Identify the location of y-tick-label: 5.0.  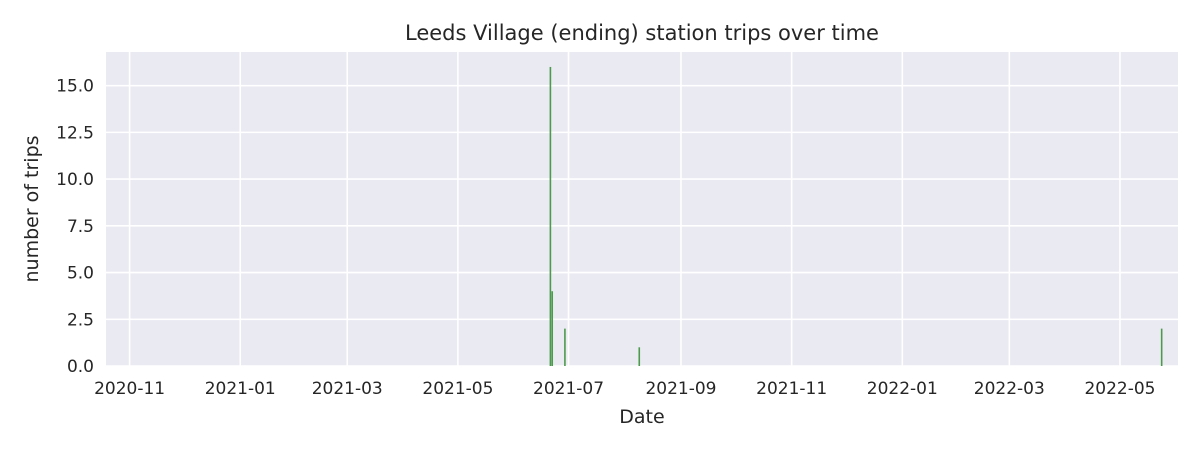
(80, 274).